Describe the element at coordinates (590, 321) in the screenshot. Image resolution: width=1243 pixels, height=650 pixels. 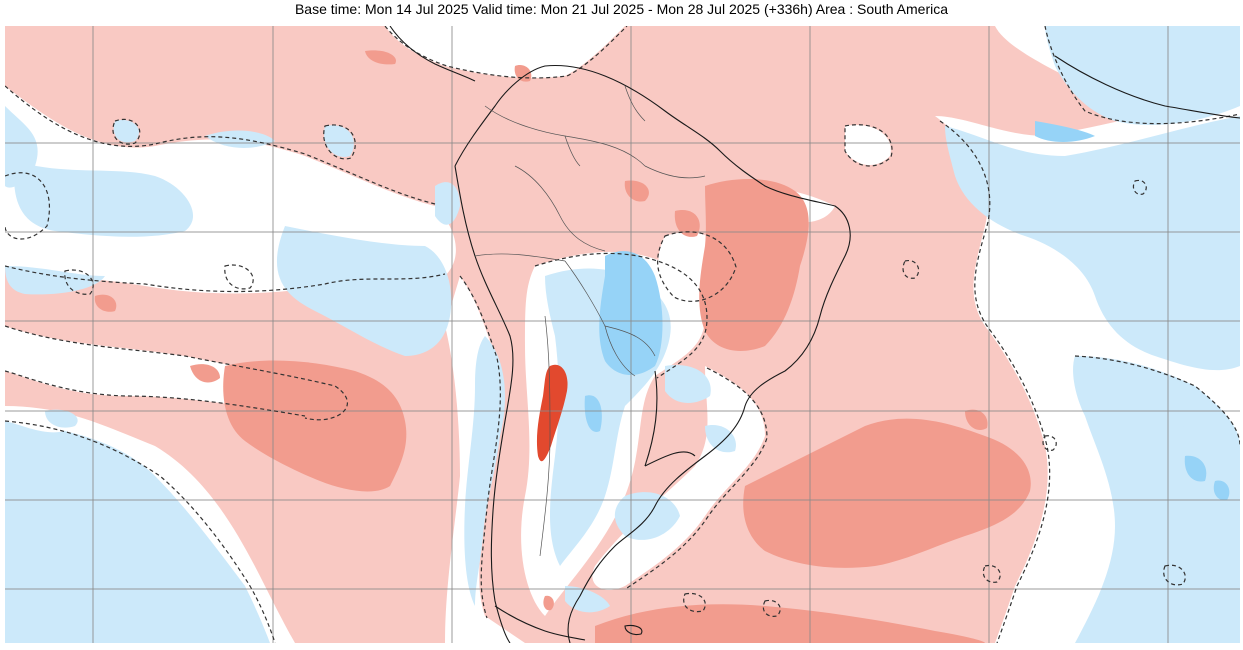
I see `country-borders` at that location.